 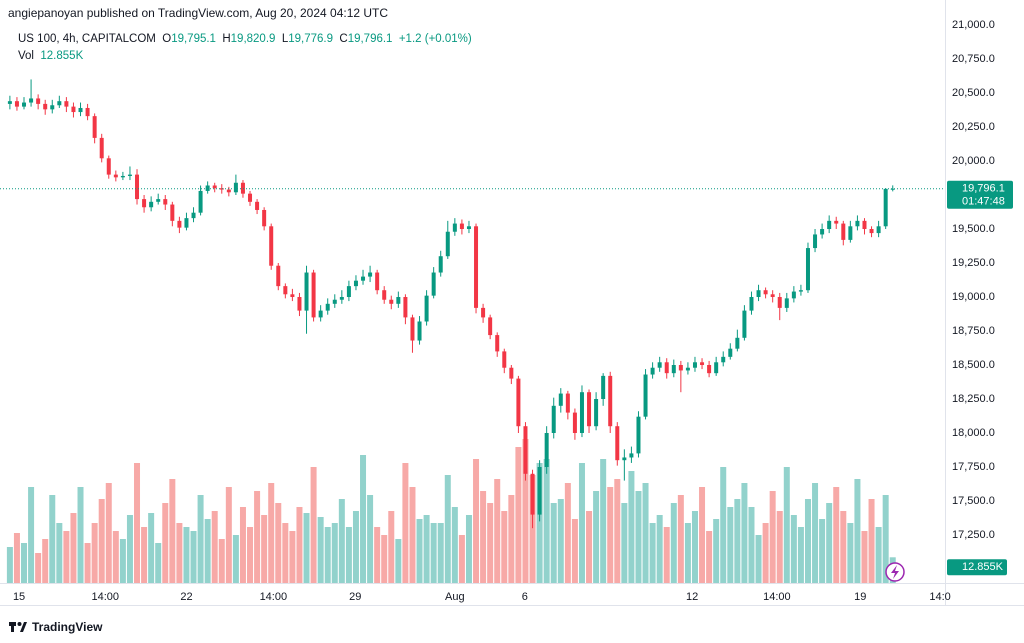 What do you see at coordinates (983, 189) in the screenshot?
I see `last-price-label: 19,796.1` at bounding box center [983, 189].